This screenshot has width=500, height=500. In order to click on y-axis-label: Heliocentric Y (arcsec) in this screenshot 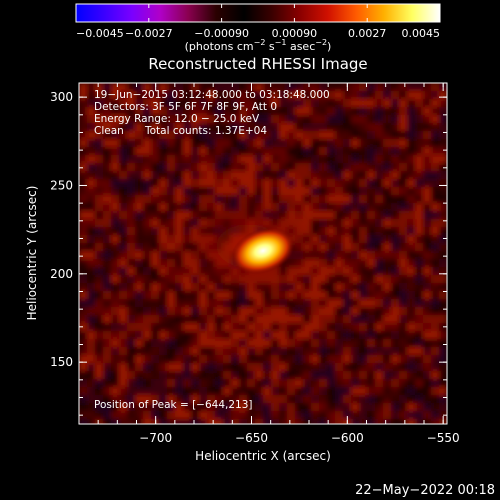, I will do `click(32, 253)`.